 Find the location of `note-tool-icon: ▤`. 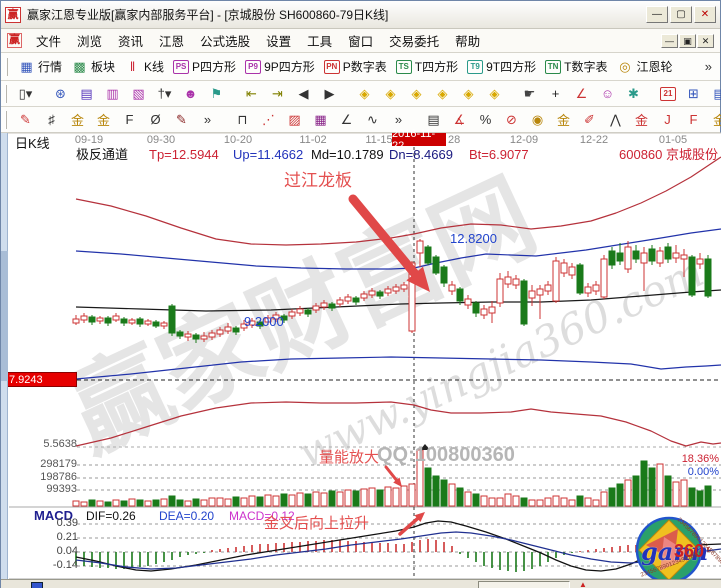

note-tool-icon: ▤ is located at coordinates (86, 93).